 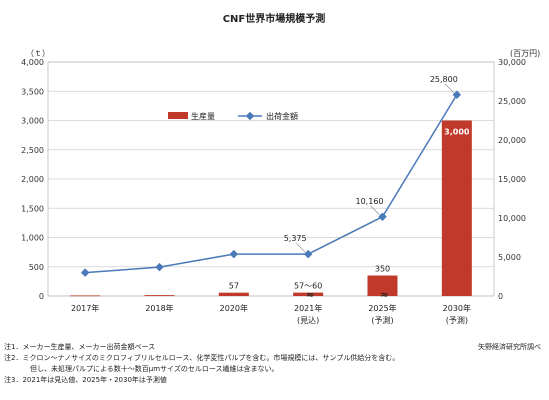 What do you see at coordinates (444, 79) in the screenshot?
I see `line-value-label: 25,800` at bounding box center [444, 79].